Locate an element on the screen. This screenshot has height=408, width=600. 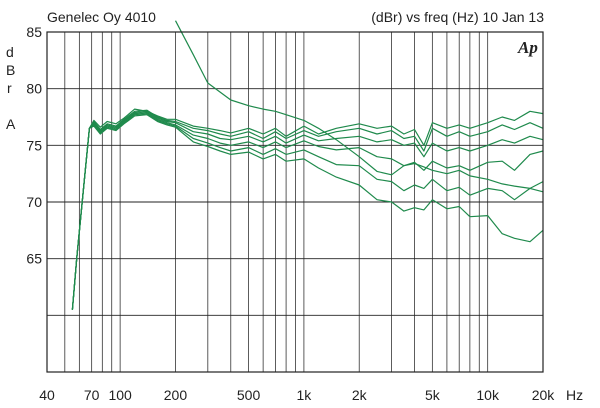
x-tick-label: 200 is located at coordinates (176, 395).